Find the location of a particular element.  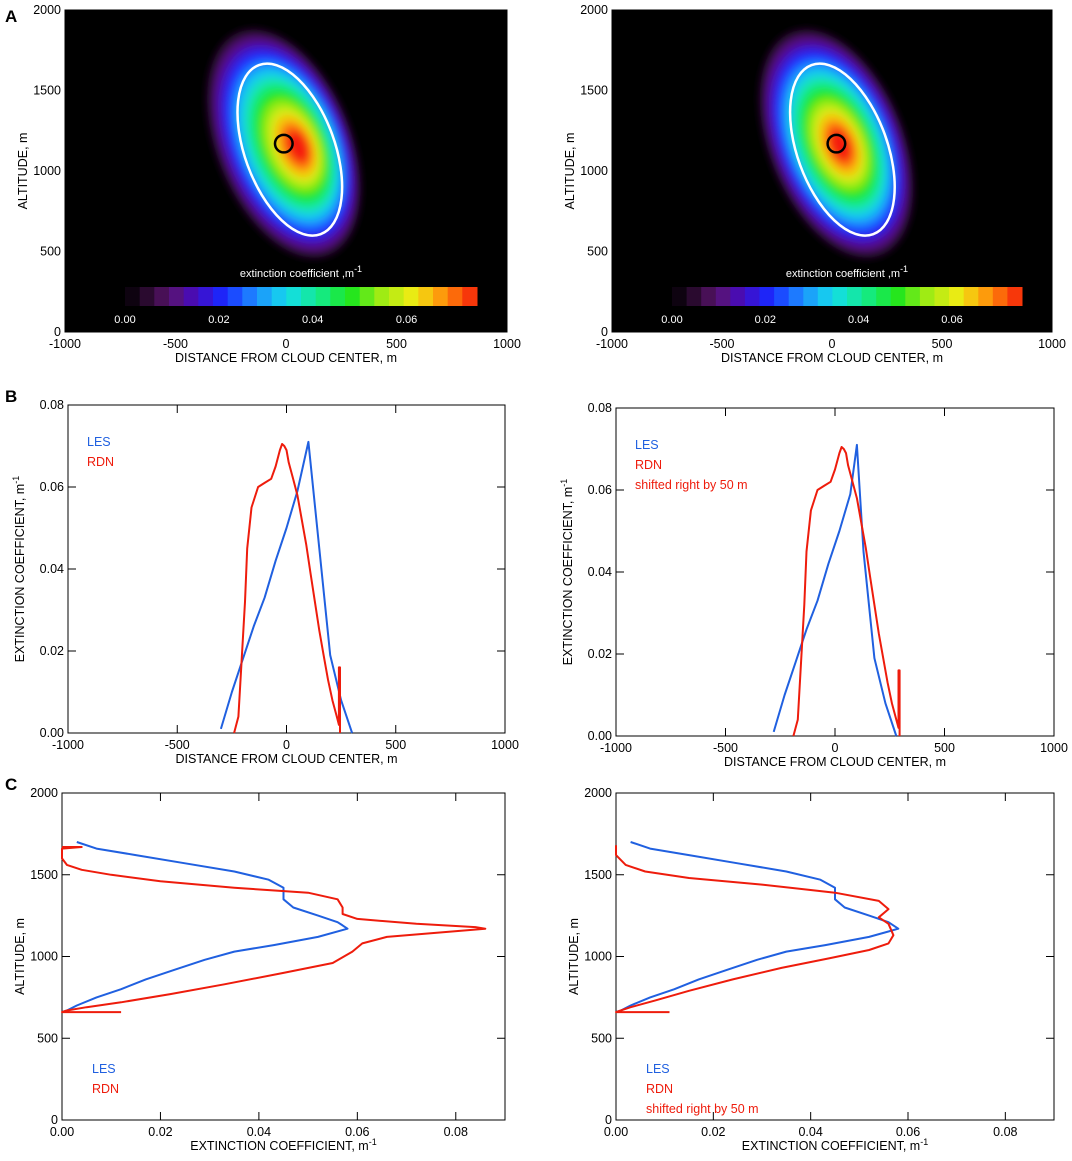

panel-letter-c: C is located at coordinates (11, 784).